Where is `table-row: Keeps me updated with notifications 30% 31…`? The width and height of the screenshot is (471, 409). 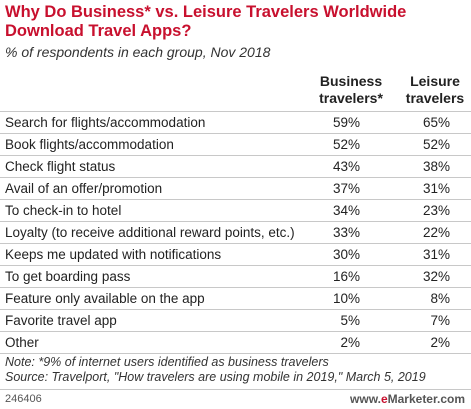 table-row: Keeps me updated with notifications 30% 31… is located at coordinates (235, 255).